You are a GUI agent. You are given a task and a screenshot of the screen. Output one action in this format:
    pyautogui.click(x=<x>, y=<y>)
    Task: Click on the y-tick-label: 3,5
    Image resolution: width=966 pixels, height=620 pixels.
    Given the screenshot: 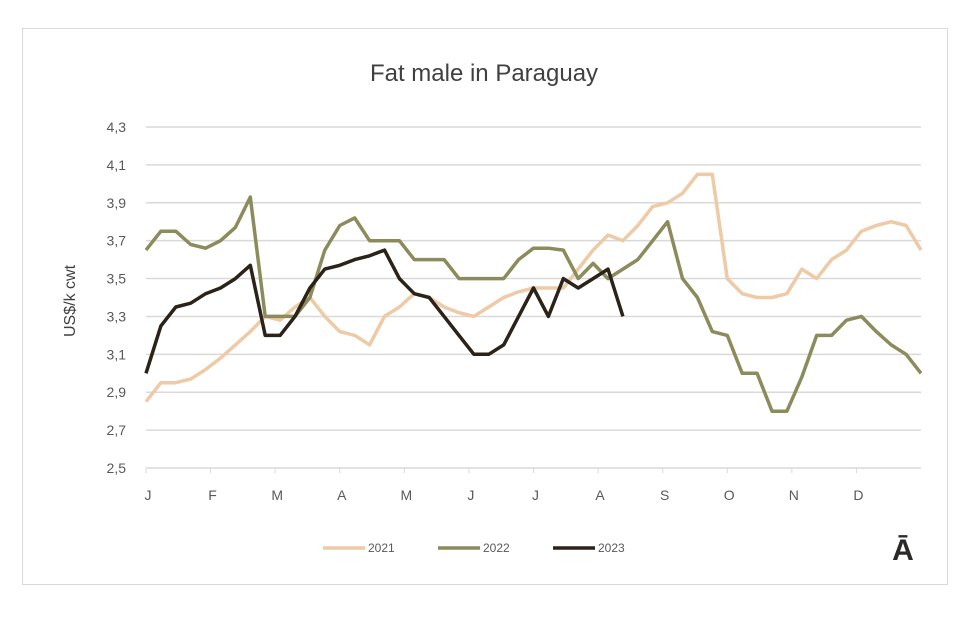 What is the action you would take?
    pyautogui.click(x=117, y=279)
    